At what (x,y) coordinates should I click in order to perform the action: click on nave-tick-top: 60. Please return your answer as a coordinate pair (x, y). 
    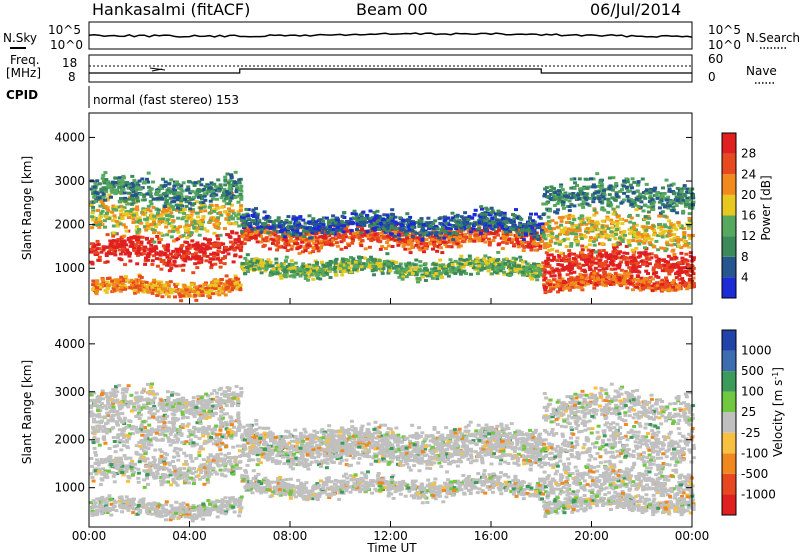
    Looking at the image, I should click on (715, 59).